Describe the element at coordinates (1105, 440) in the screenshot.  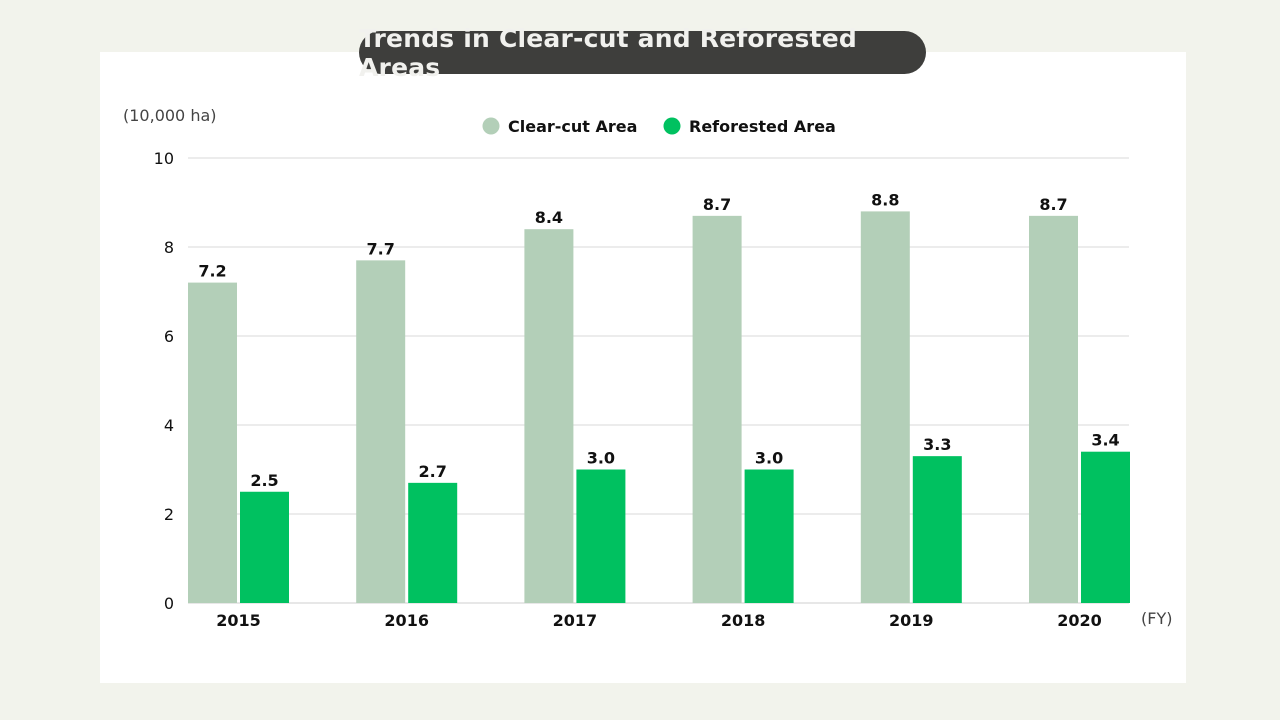
I see `reforested-value-label: 3.4` at that location.